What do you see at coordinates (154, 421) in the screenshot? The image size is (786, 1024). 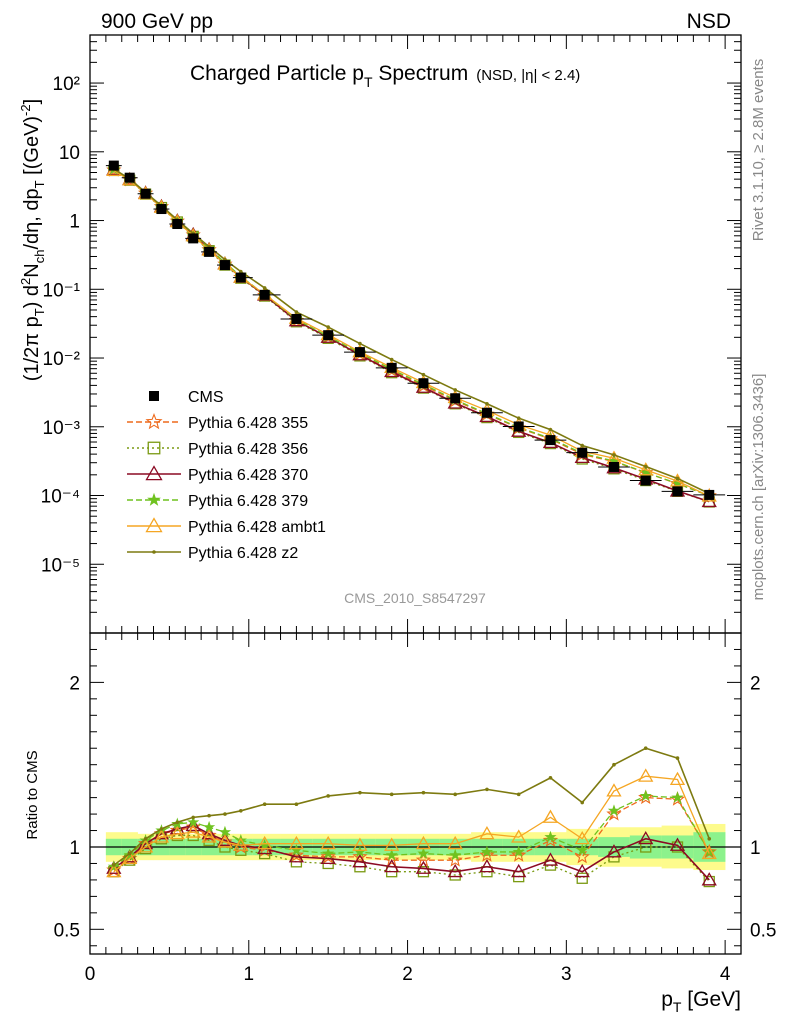 I see `legend-marker-p355` at bounding box center [154, 421].